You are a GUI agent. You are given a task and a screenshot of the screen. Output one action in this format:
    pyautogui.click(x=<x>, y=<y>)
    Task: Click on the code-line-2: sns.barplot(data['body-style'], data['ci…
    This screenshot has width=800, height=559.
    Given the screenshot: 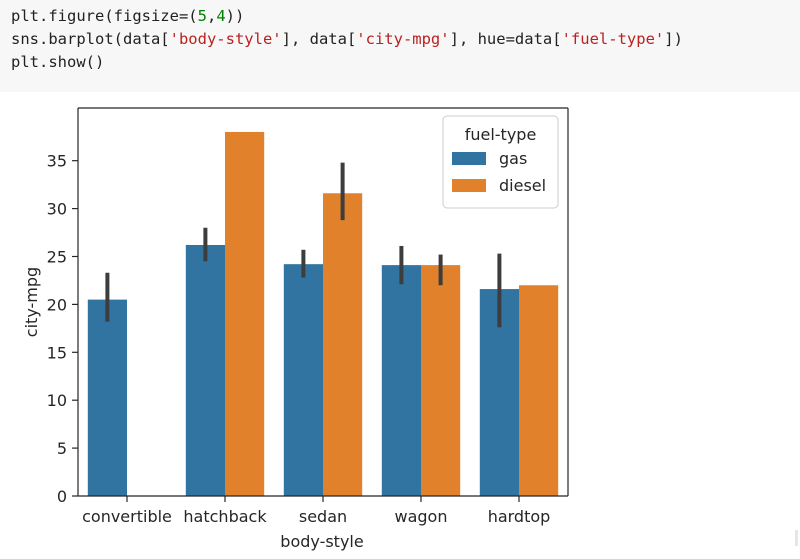 What is the action you would take?
    pyautogui.click(x=405, y=39)
    